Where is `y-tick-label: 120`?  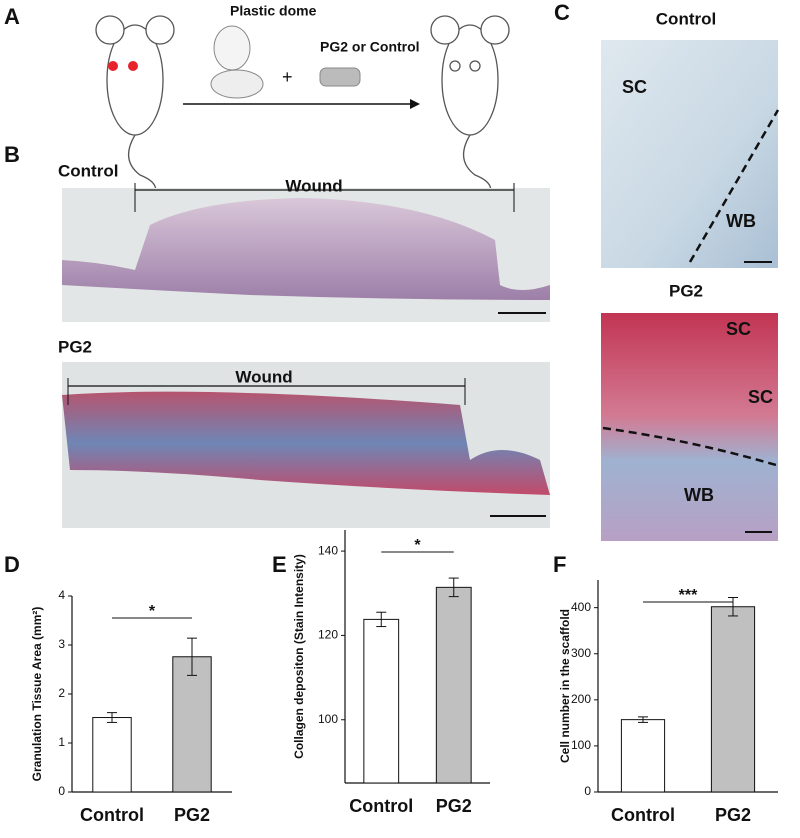
y-tick-label: 120 is located at coordinates (328, 635).